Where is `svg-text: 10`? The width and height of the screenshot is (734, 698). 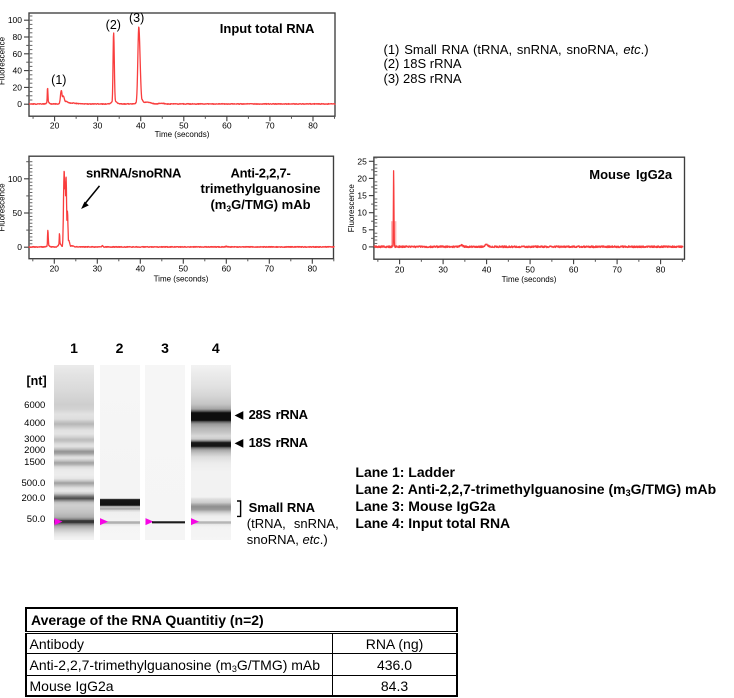
svg-text: 10 is located at coordinates (362, 213).